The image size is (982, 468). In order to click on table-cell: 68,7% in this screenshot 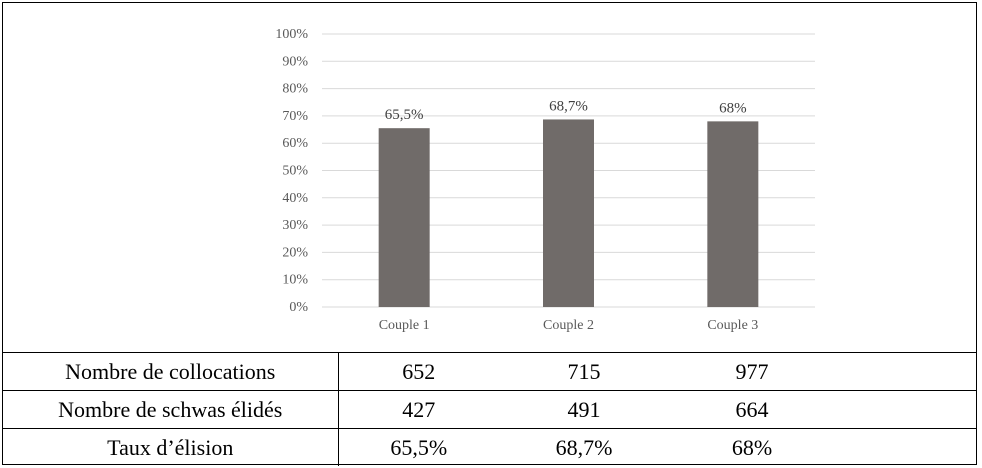, I will do `click(584, 448)`.